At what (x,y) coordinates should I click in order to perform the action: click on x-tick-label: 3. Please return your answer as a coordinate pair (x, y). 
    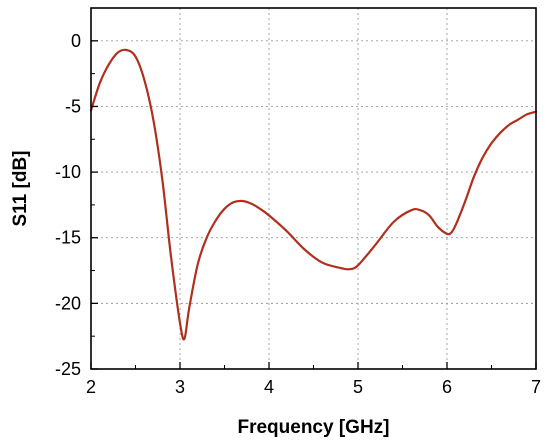
    Looking at the image, I should click on (180, 387).